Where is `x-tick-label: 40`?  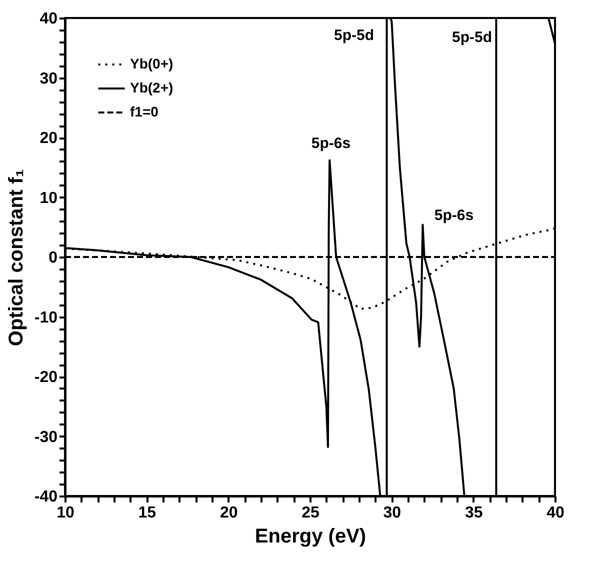
x-tick-label: 40 is located at coordinates (555, 513).